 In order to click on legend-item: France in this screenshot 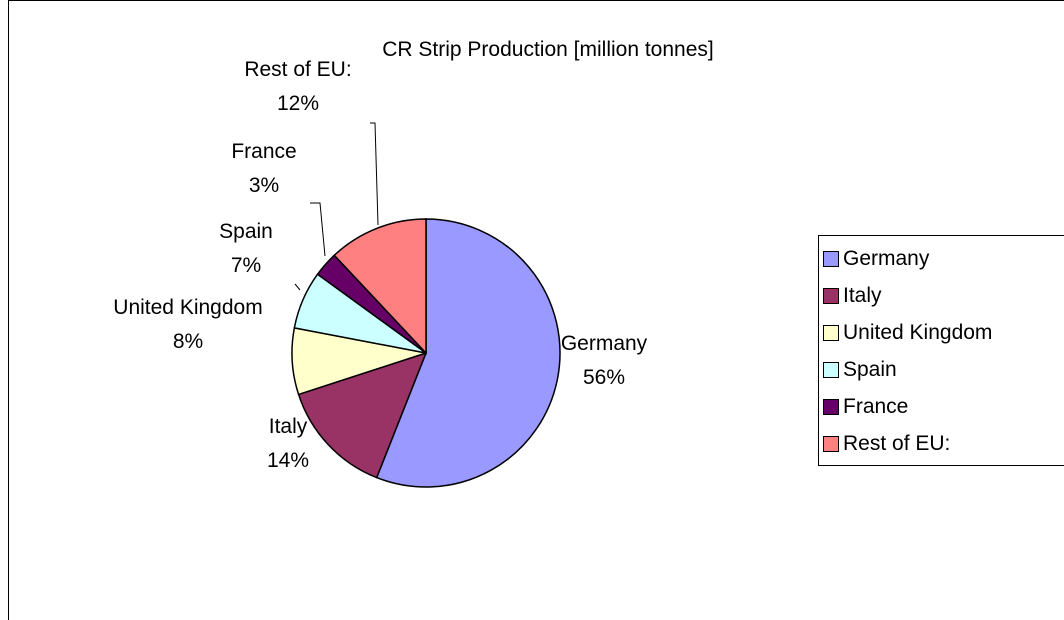, I will do `click(941, 406)`.